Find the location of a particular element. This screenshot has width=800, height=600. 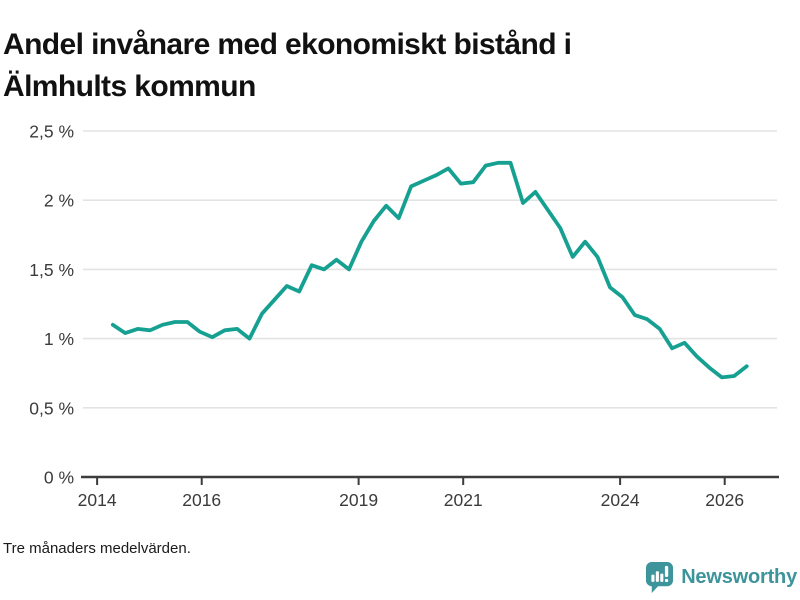

y-axis-tick-label: 2,5 % is located at coordinates (51, 132).